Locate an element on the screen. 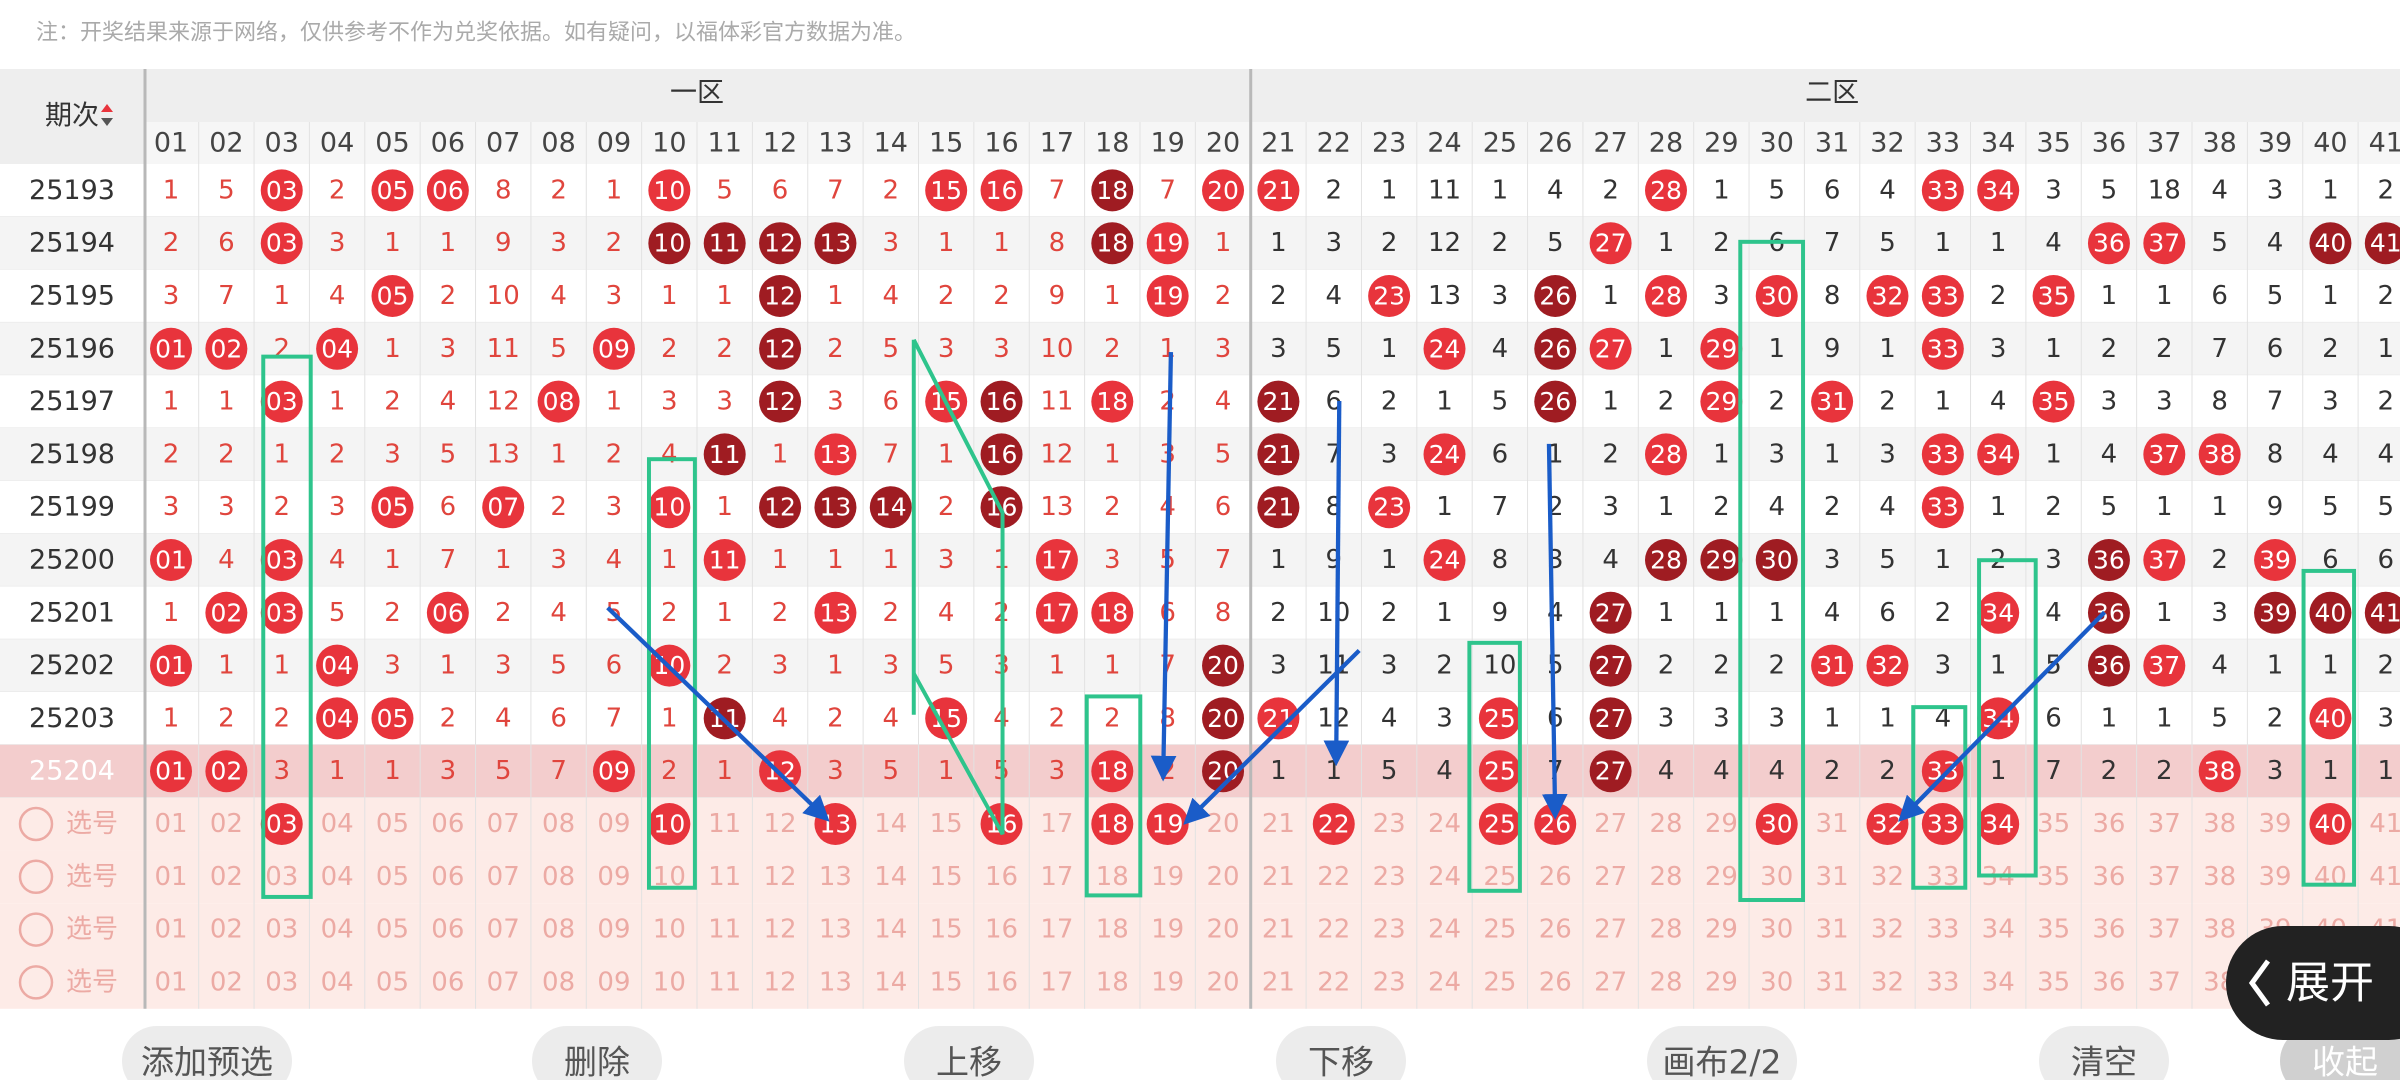 Image resolution: width=2400 pixels, height=1080 pixels. toolbar-button-label: 删除 is located at coordinates (597, 1061).